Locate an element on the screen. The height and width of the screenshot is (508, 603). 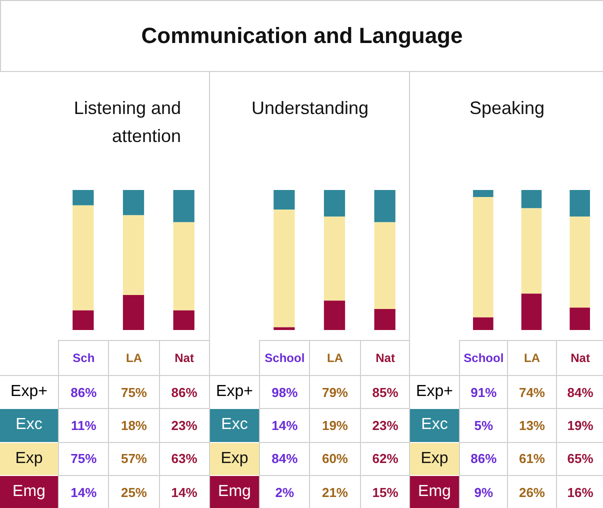
text: 98% is located at coordinates (284, 391).